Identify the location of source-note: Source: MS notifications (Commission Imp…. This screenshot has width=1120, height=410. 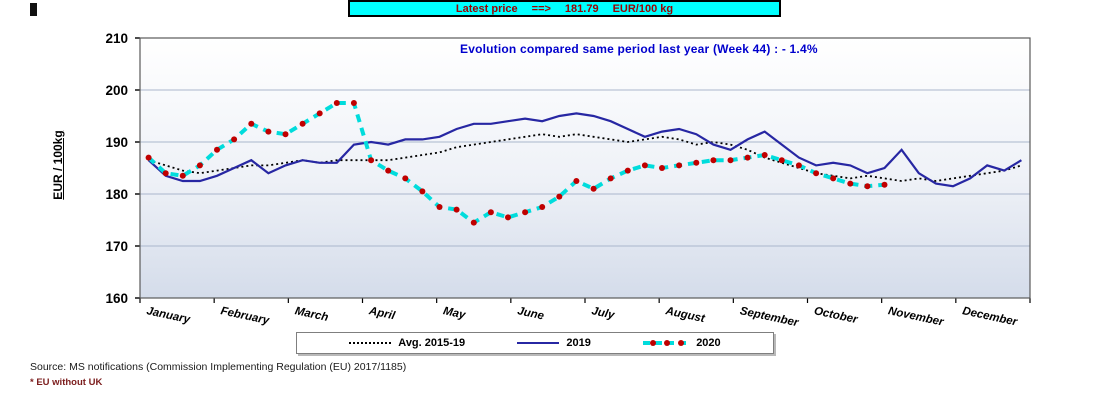
(218, 367).